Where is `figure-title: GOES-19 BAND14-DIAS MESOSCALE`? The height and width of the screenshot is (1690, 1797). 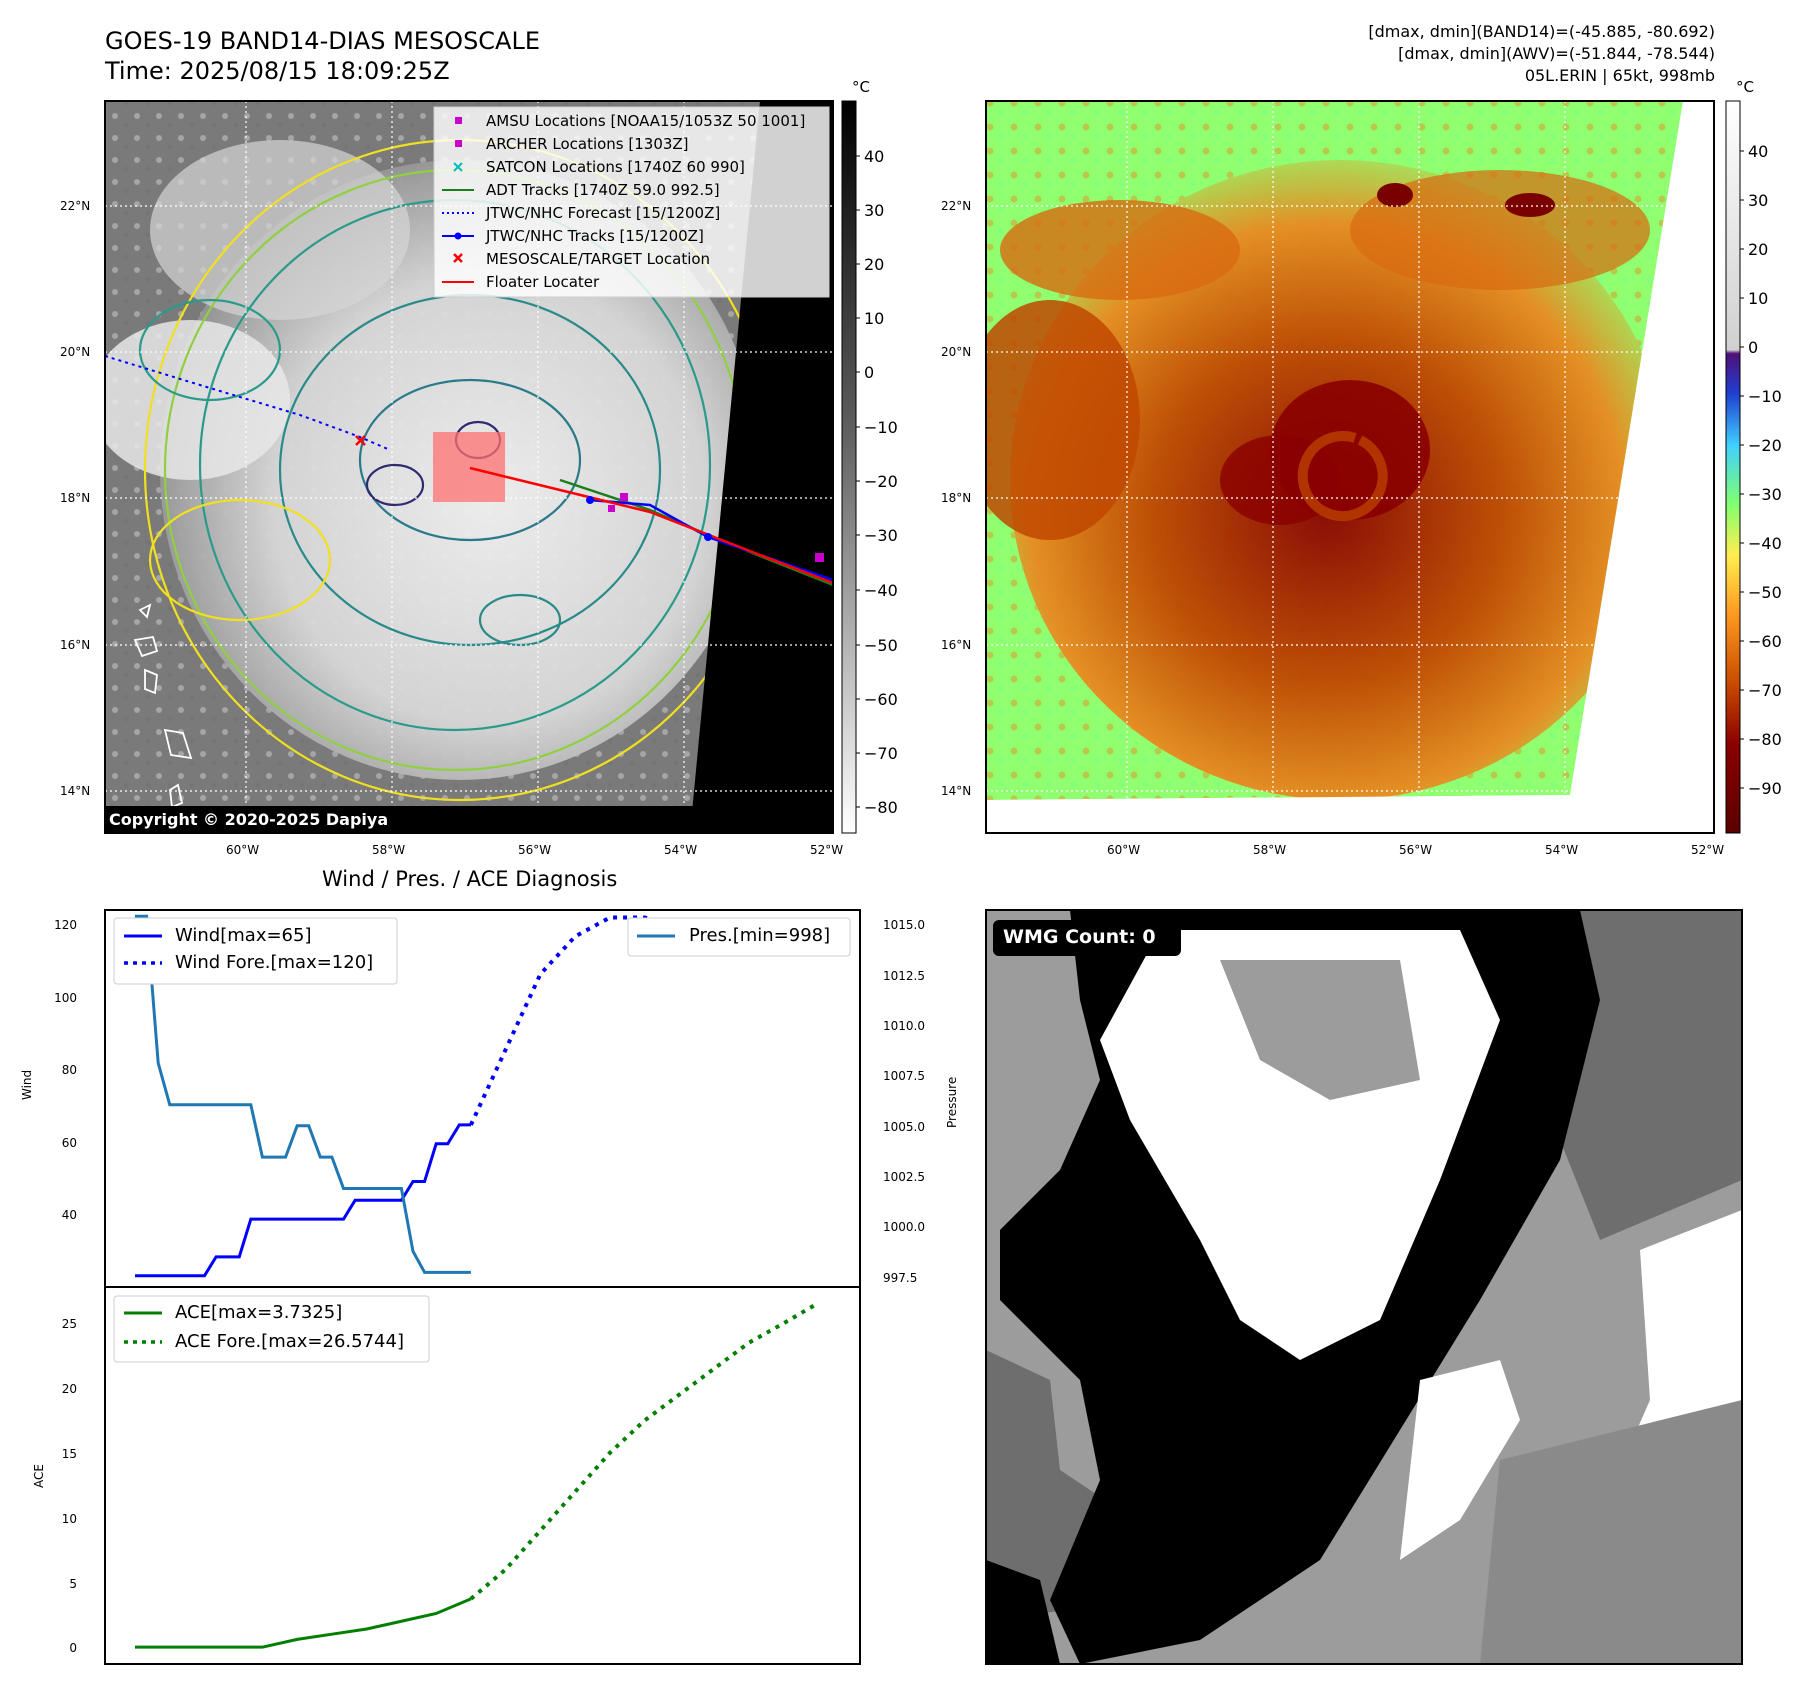
figure-title: GOES-19 BAND14-DIAS MESOSCALE is located at coordinates (323, 41).